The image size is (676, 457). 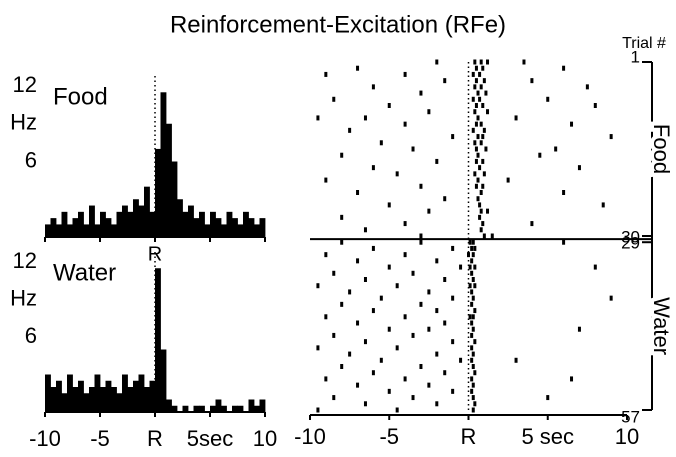 What do you see at coordinates (630, 416) in the screenshot?
I see `y-tick-label: 57` at bounding box center [630, 416].